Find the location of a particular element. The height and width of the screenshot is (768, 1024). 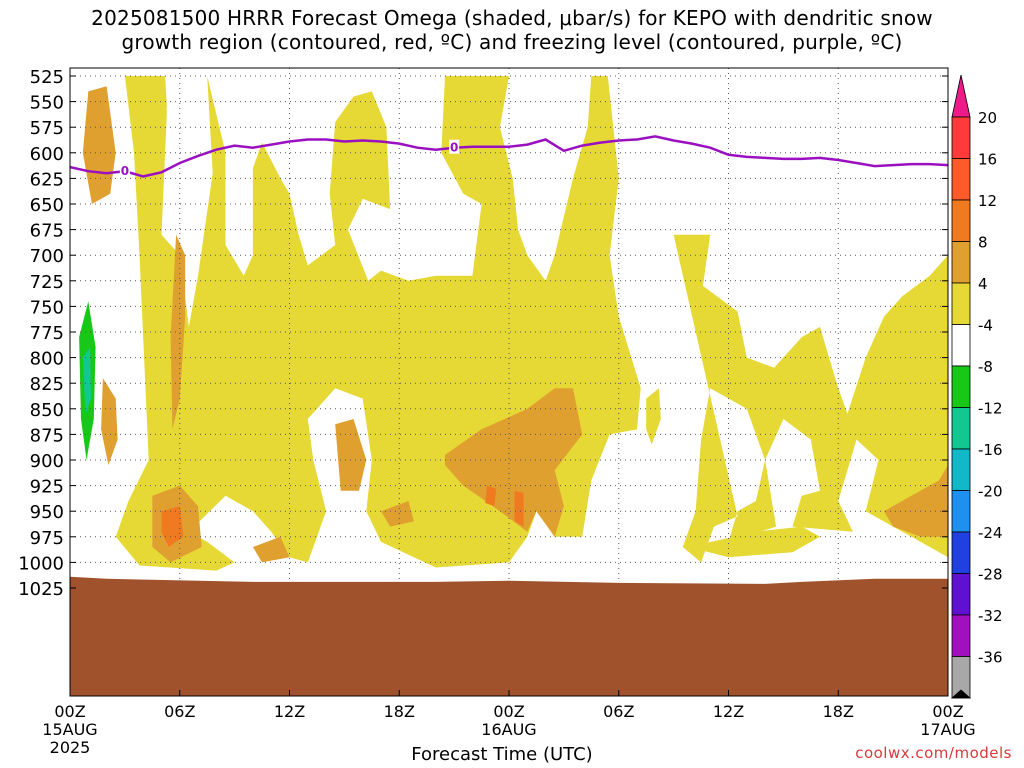

x-tick-date-0: 15AUG is located at coordinates (69, 729).